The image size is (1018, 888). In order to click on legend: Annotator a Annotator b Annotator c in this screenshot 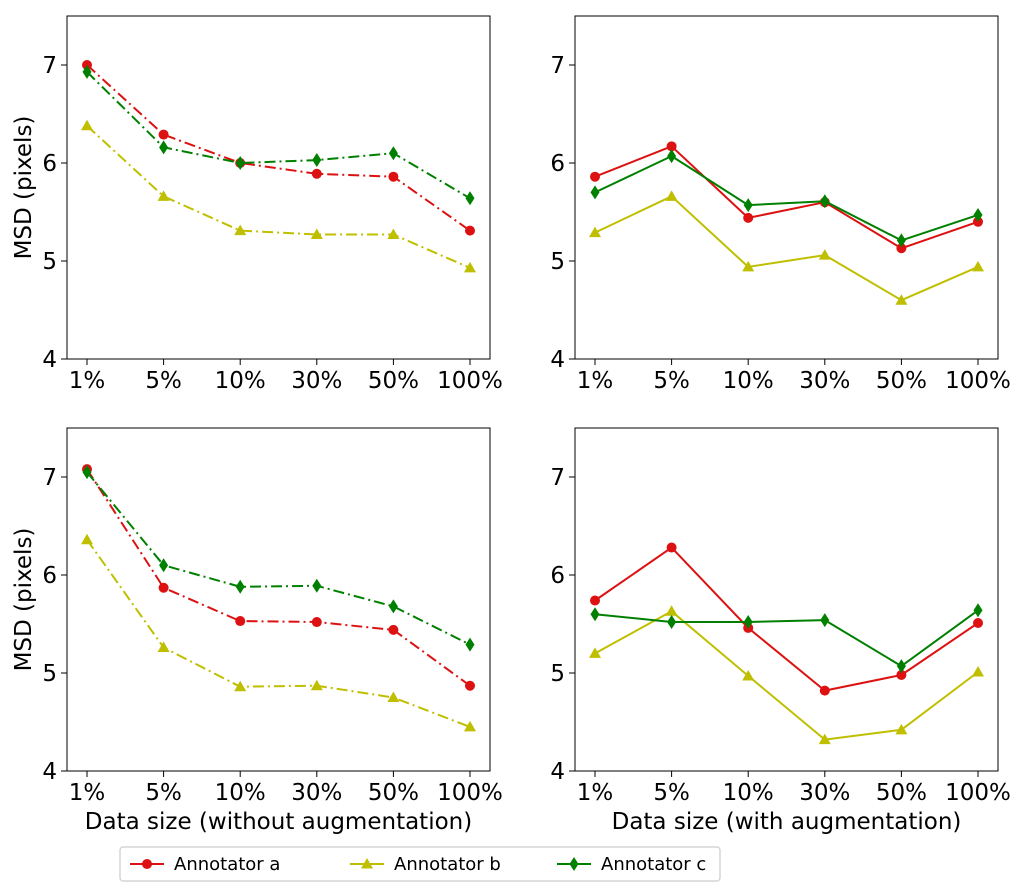, I will do `click(420, 864)`.